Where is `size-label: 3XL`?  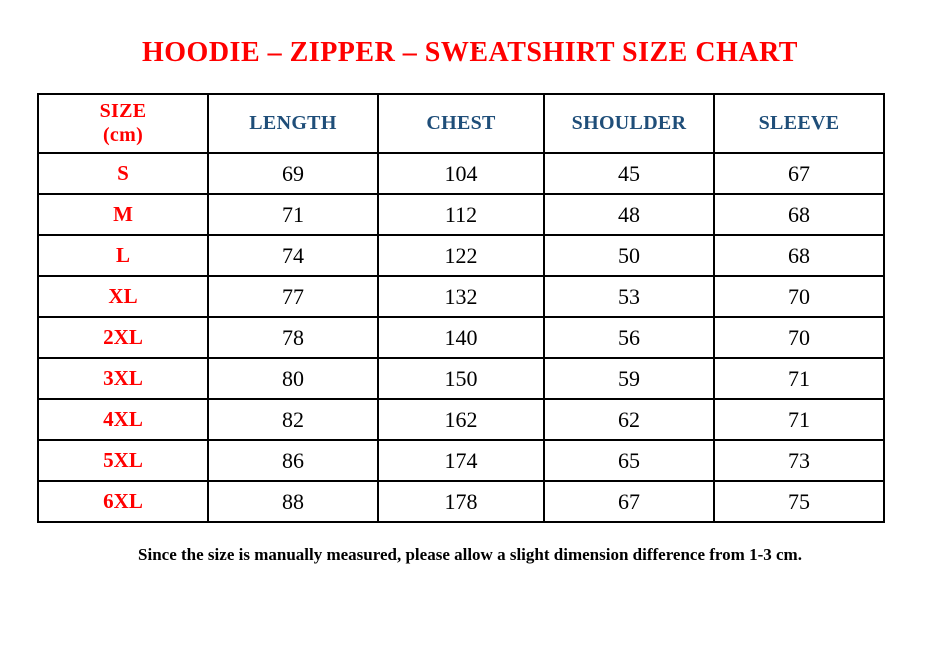 size-label: 3XL is located at coordinates (123, 379).